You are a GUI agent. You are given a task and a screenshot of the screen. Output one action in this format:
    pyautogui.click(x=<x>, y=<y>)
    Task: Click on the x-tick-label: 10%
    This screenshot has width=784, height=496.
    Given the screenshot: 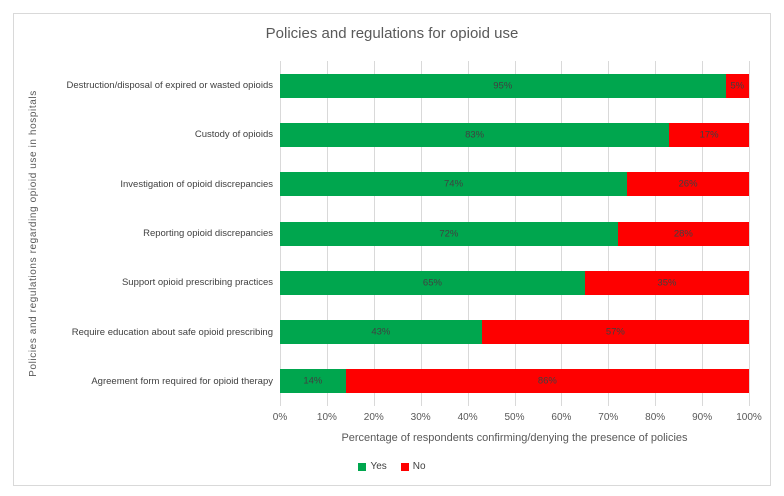 What is the action you would take?
    pyautogui.click(x=326, y=417)
    